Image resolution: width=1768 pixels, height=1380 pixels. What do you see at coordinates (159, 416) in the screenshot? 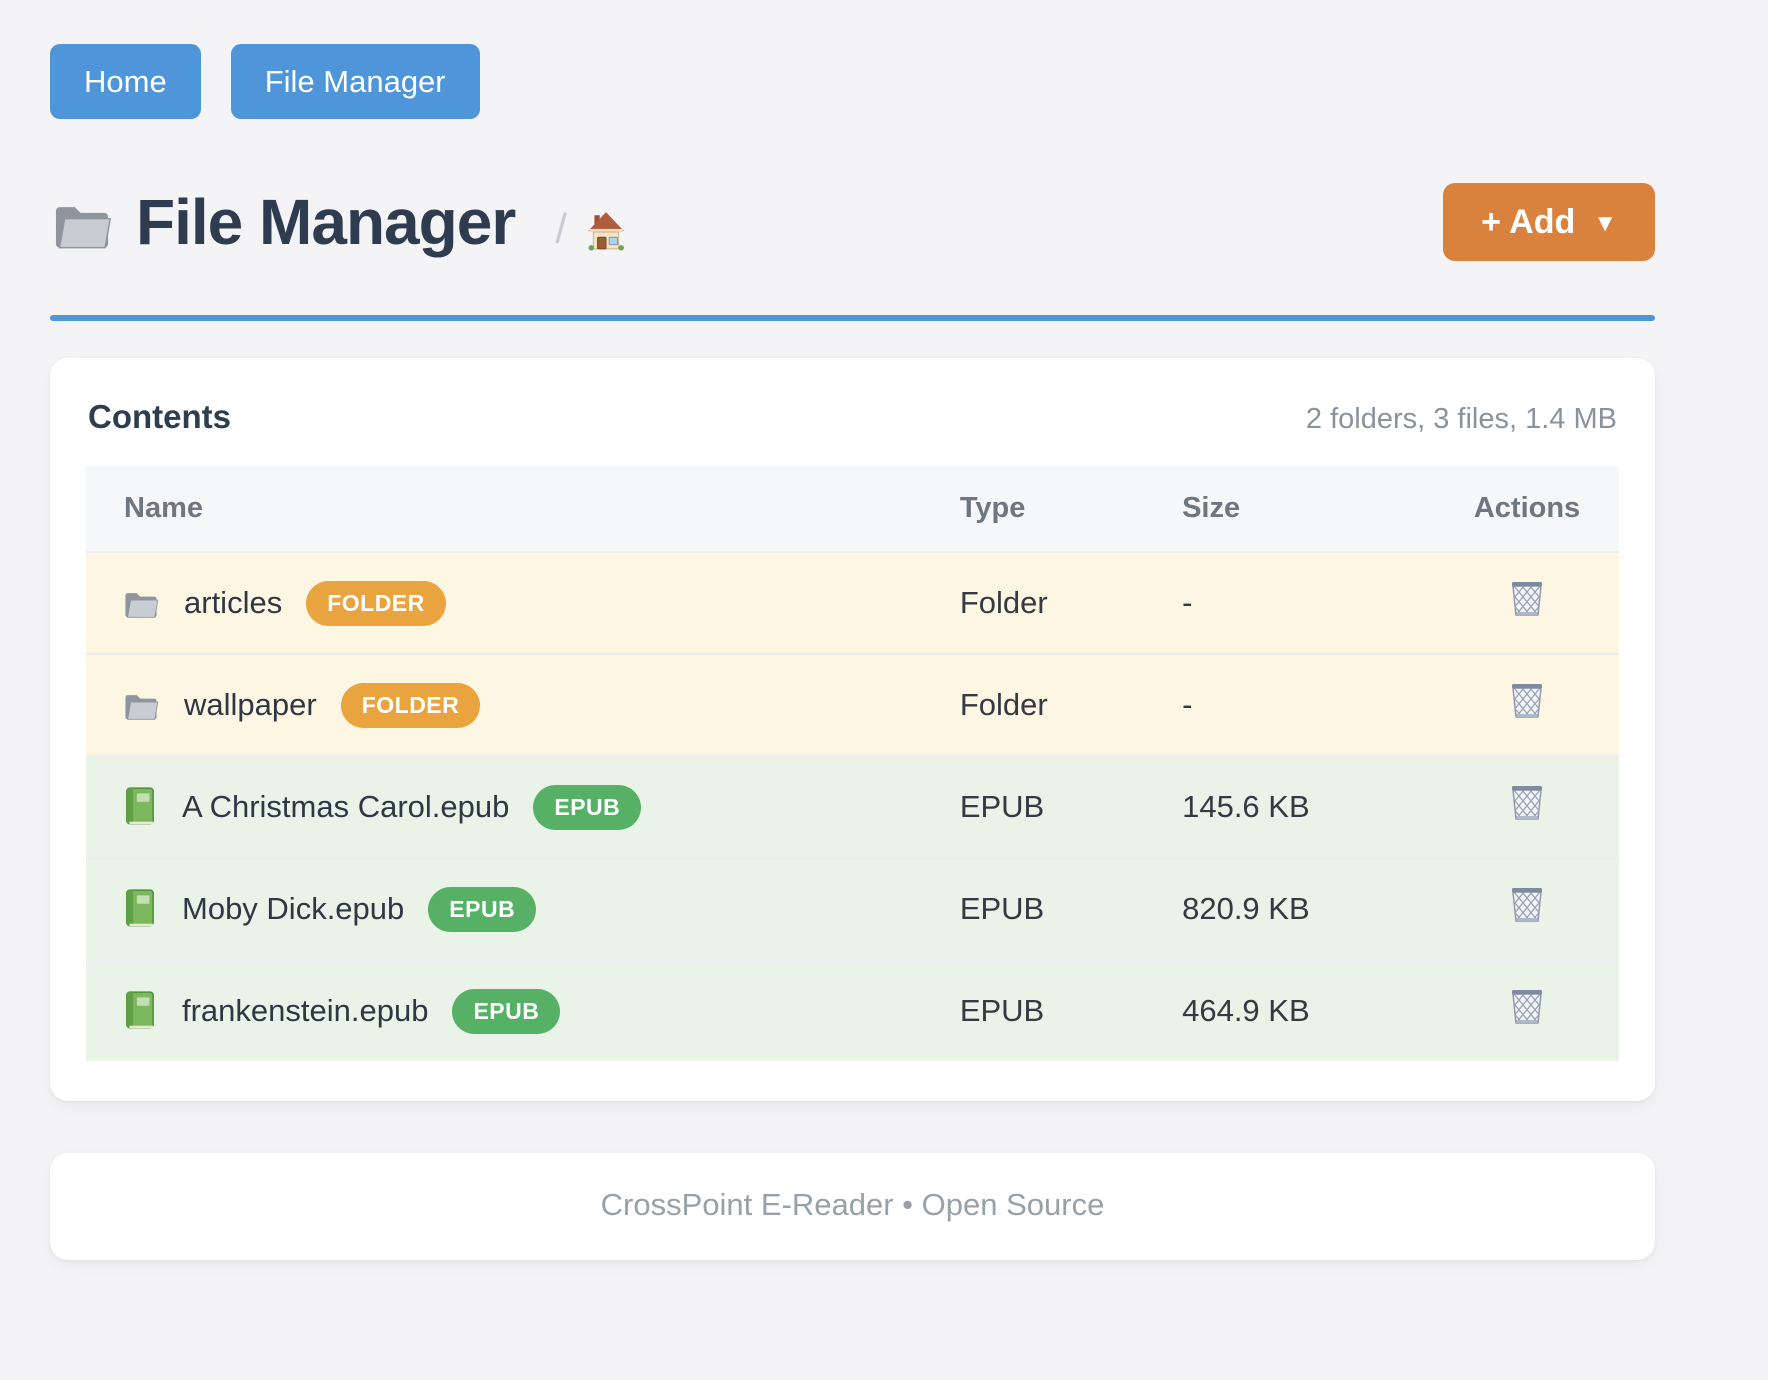
I see `contents-heading: Contents` at bounding box center [159, 416].